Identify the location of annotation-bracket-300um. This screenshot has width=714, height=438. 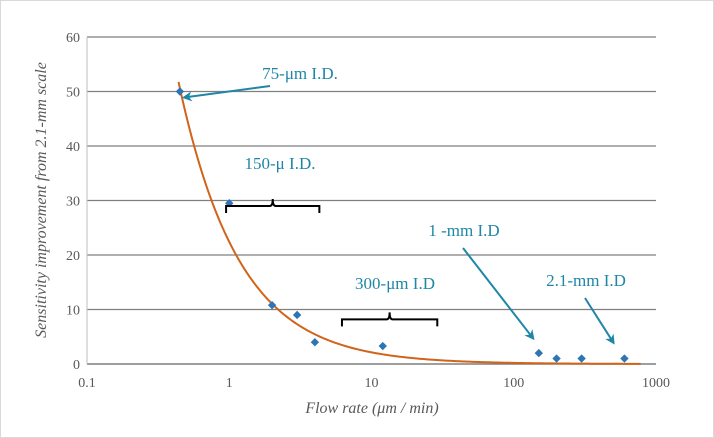
(389, 319).